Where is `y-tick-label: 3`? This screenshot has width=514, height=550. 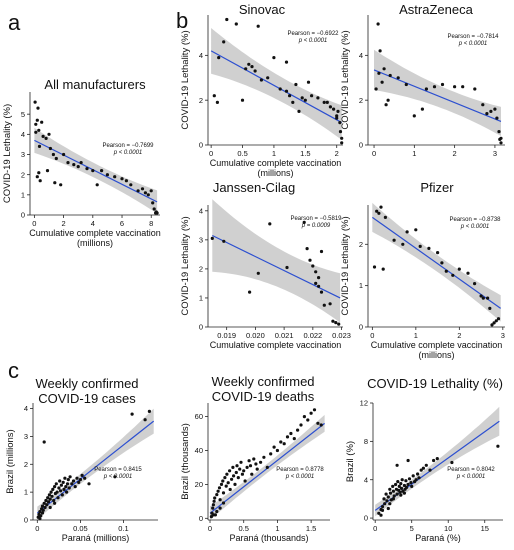 y-tick-label: 3 is located at coordinates (26, 436).